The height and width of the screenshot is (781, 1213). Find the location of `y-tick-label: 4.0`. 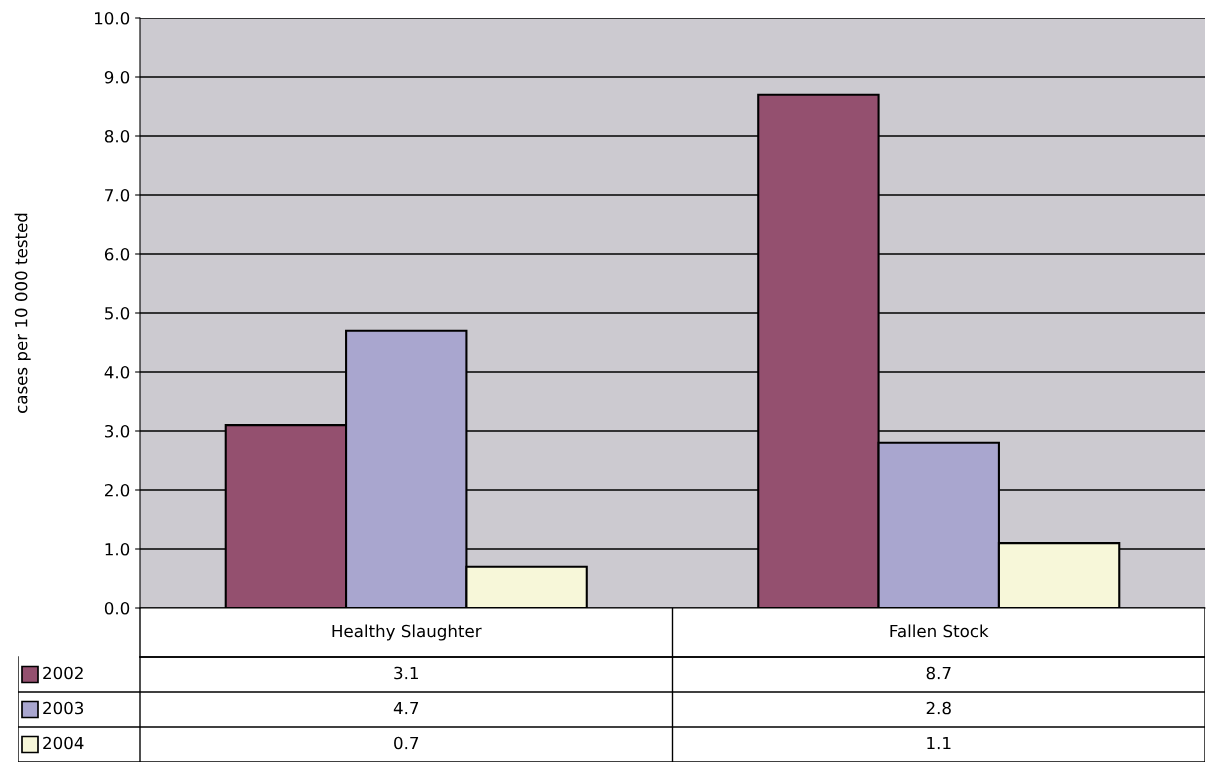

y-tick-label: 4.0 is located at coordinates (117, 372).